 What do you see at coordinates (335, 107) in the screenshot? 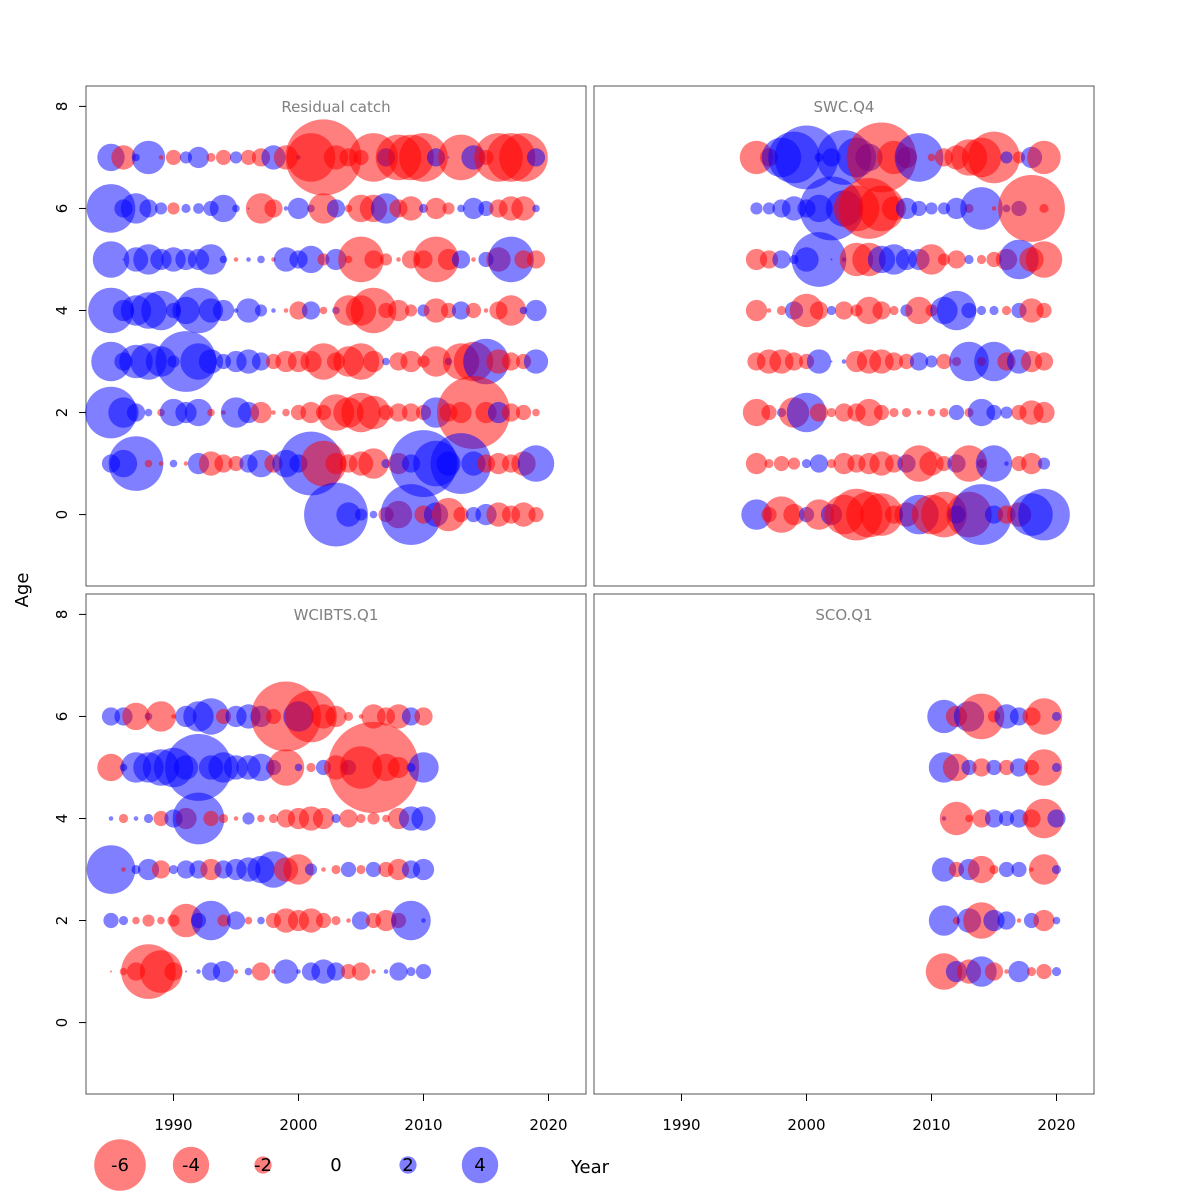
I see `panel-title: Residual catch` at bounding box center [335, 107].